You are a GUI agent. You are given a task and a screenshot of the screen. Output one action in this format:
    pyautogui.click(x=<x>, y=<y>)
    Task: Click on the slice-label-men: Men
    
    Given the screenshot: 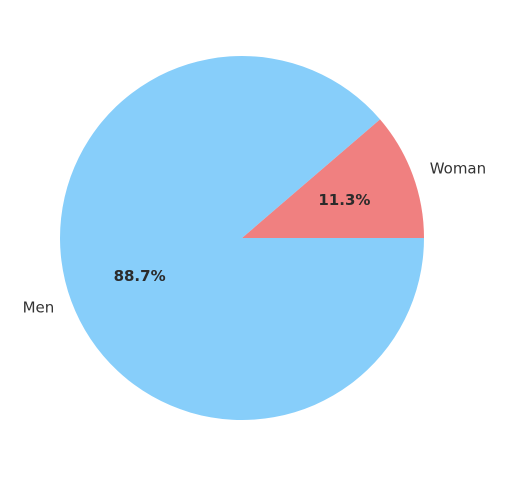 What is the action you would take?
    pyautogui.click(x=39, y=308)
    